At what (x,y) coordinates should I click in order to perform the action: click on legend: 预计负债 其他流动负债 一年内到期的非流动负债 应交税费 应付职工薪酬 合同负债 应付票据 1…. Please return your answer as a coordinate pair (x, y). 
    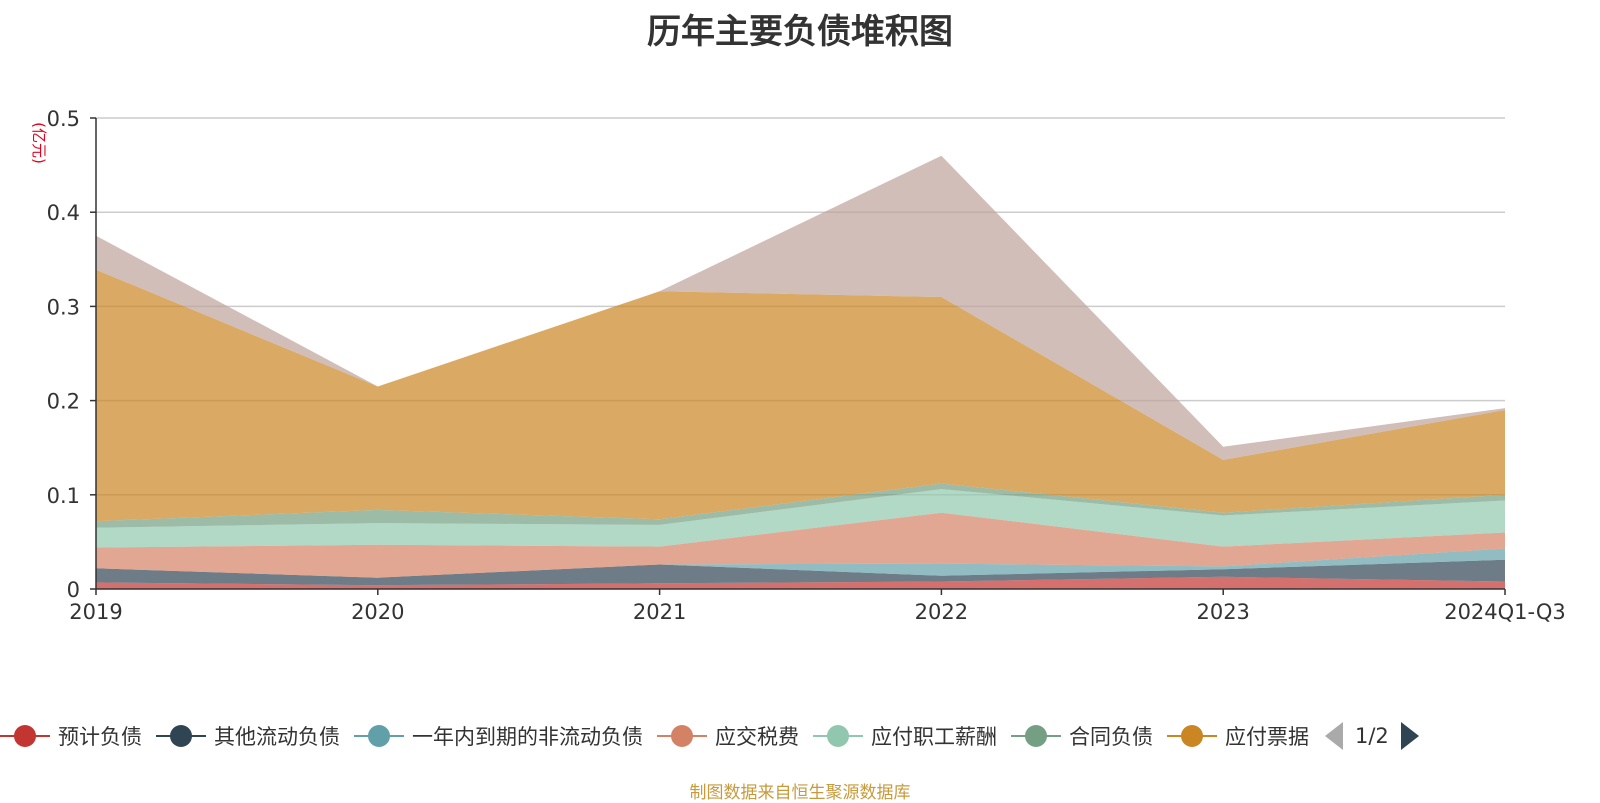
    Looking at the image, I should click on (709, 736).